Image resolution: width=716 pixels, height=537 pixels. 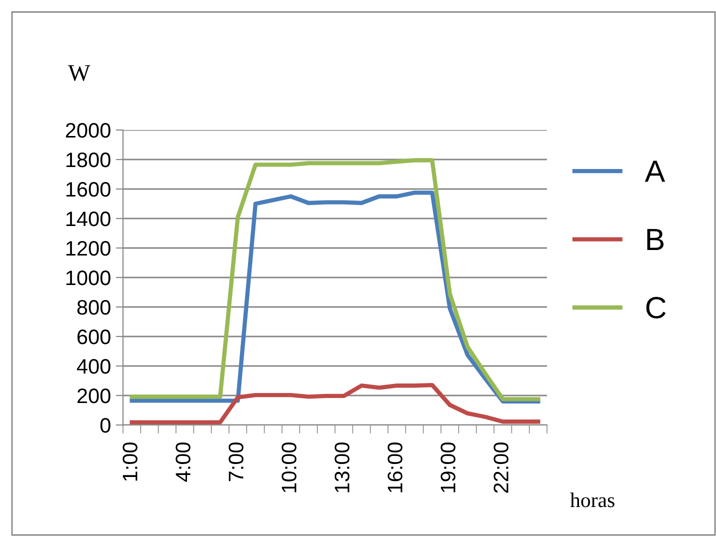 I want to click on y-tick-label: 1600, so click(x=88, y=189).